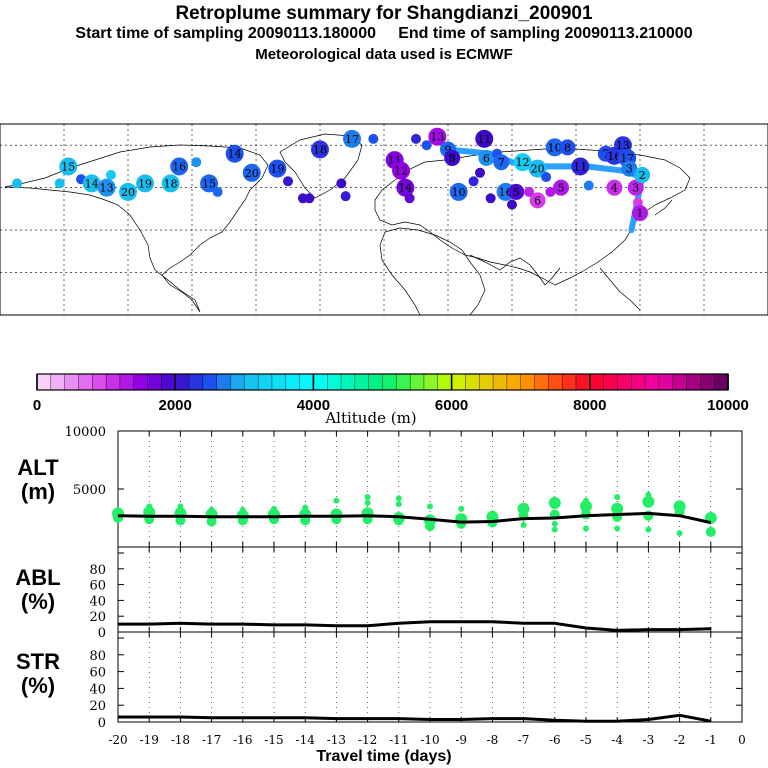  I want to click on panel-line-abl, so click(414, 626).